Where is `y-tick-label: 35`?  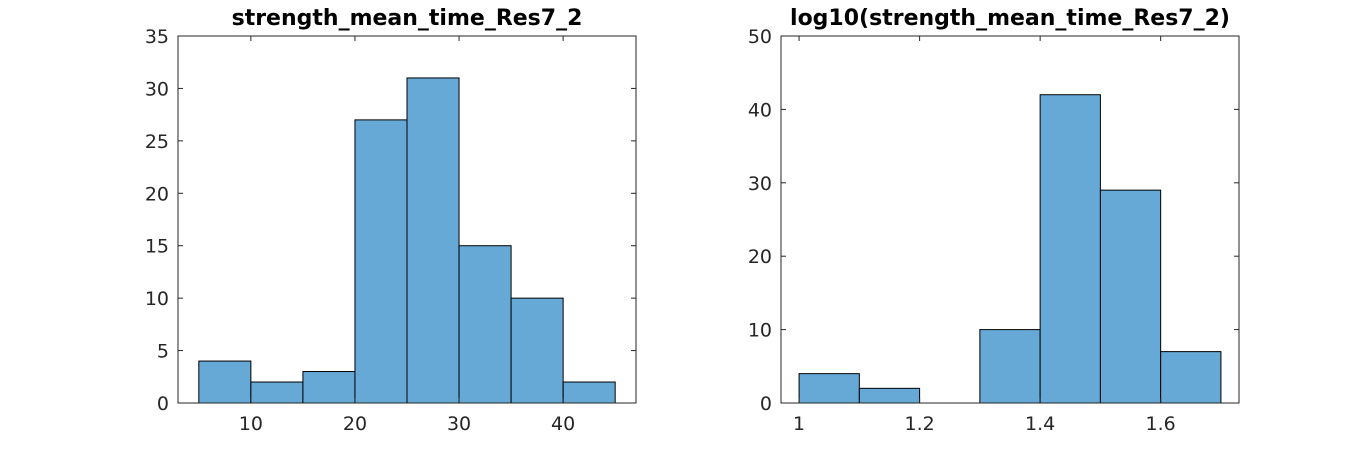
y-tick-label: 35 is located at coordinates (157, 37).